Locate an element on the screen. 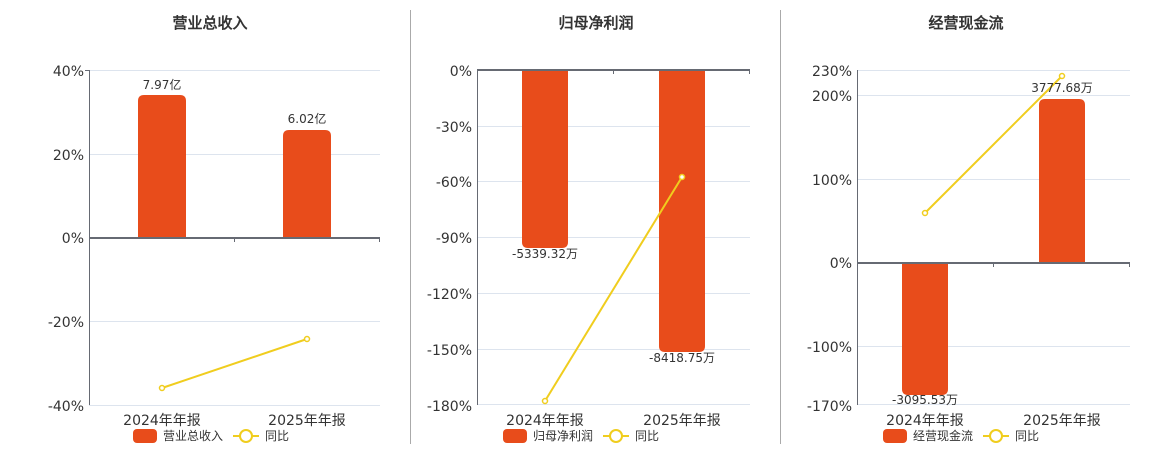 This screenshot has width=1160, height=450. chart-title: 营业总收入 is located at coordinates (210, 23).